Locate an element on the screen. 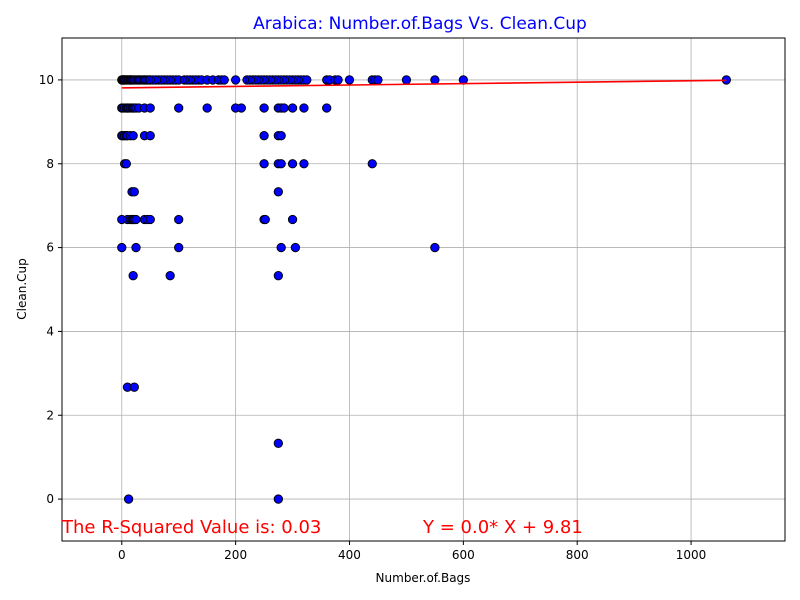  y-tick-label: 4 is located at coordinates (50, 331).